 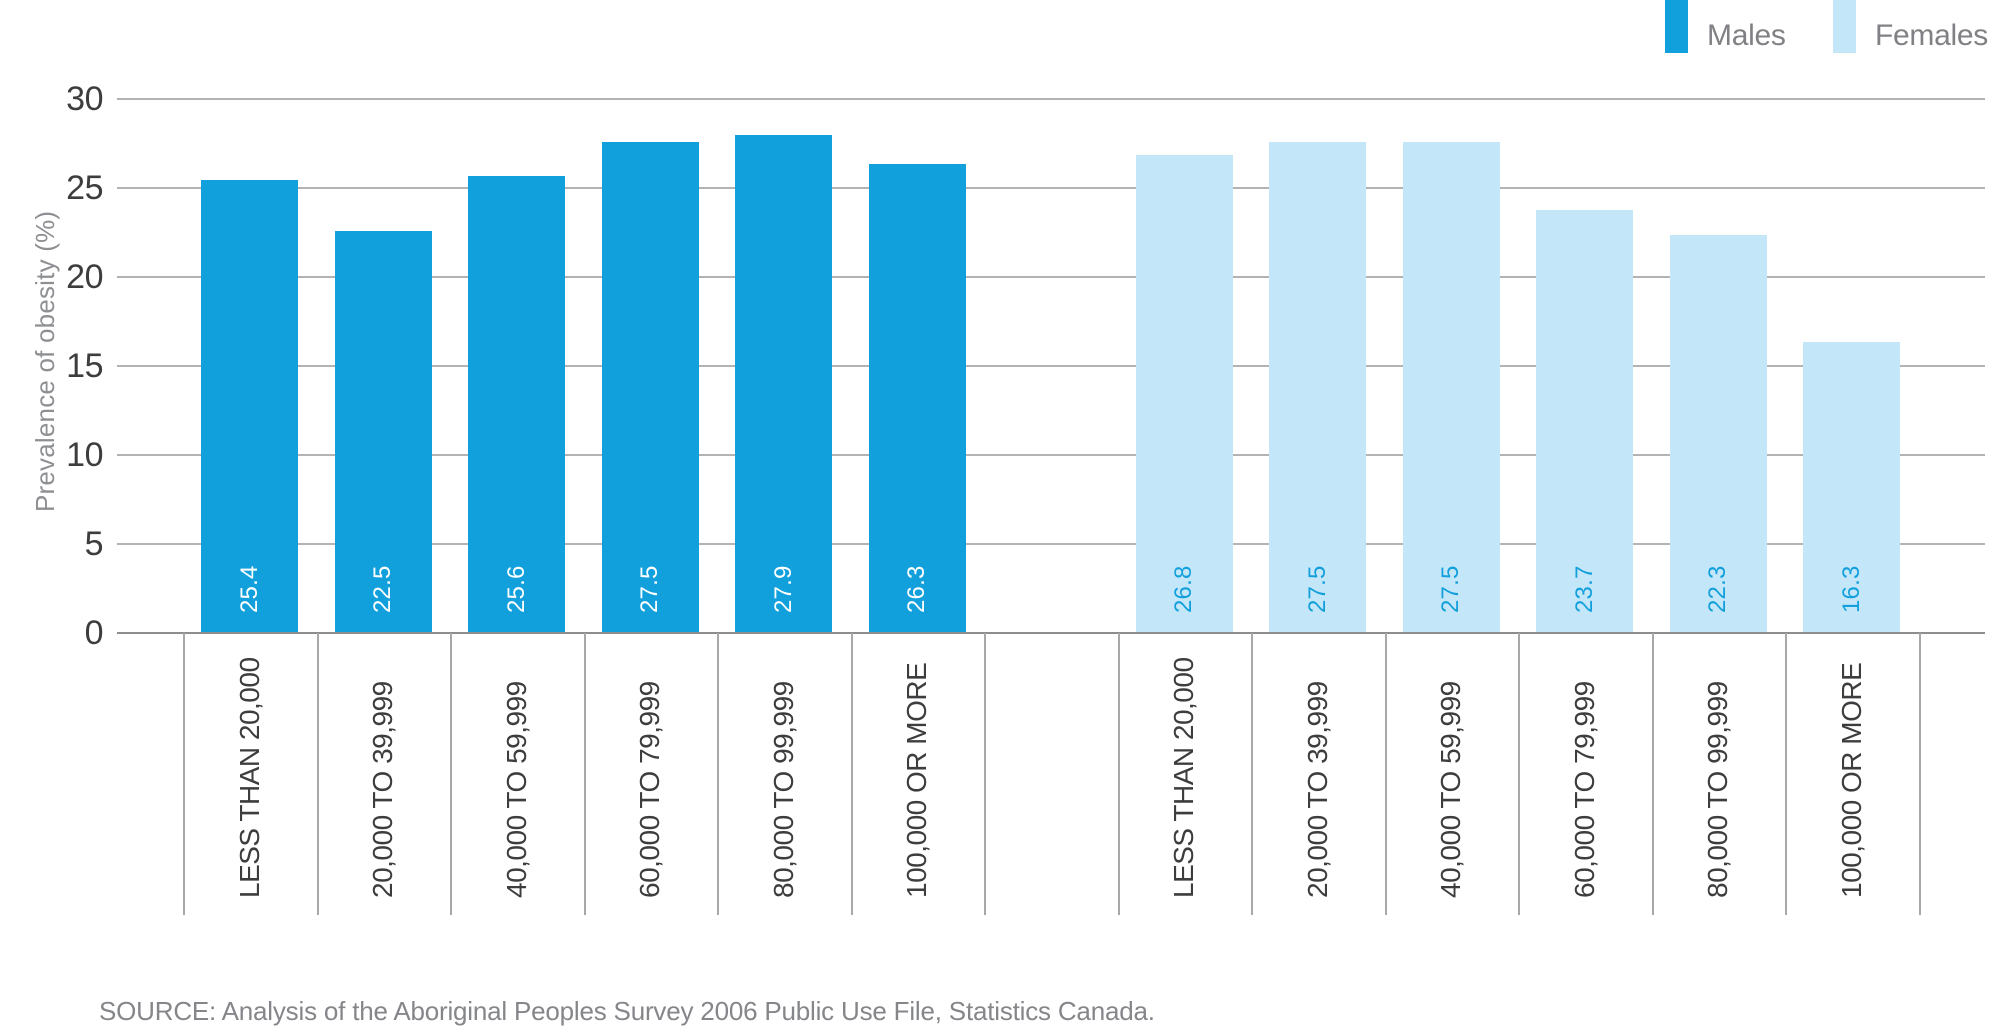 I want to click on bar-value-label: 23.7, so click(x=1584, y=589).